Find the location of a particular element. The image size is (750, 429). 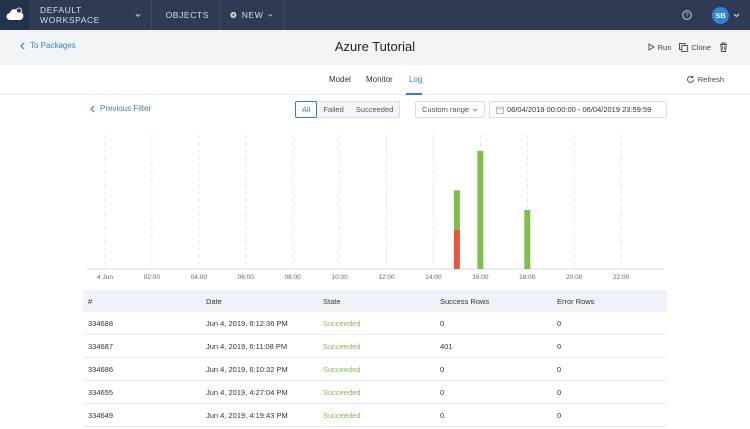

package-actions: Run Clone is located at coordinates (688, 47).